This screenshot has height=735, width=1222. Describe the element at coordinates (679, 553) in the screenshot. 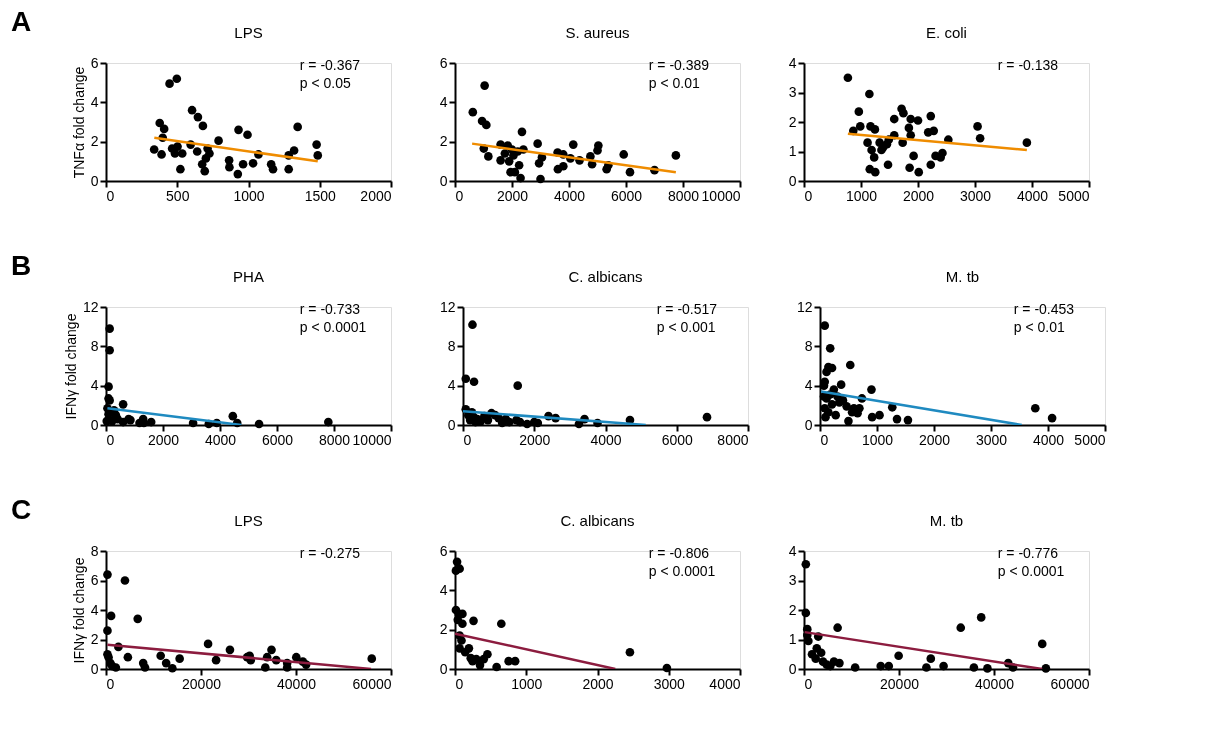

I see `annotation: r = -0.806` at that location.